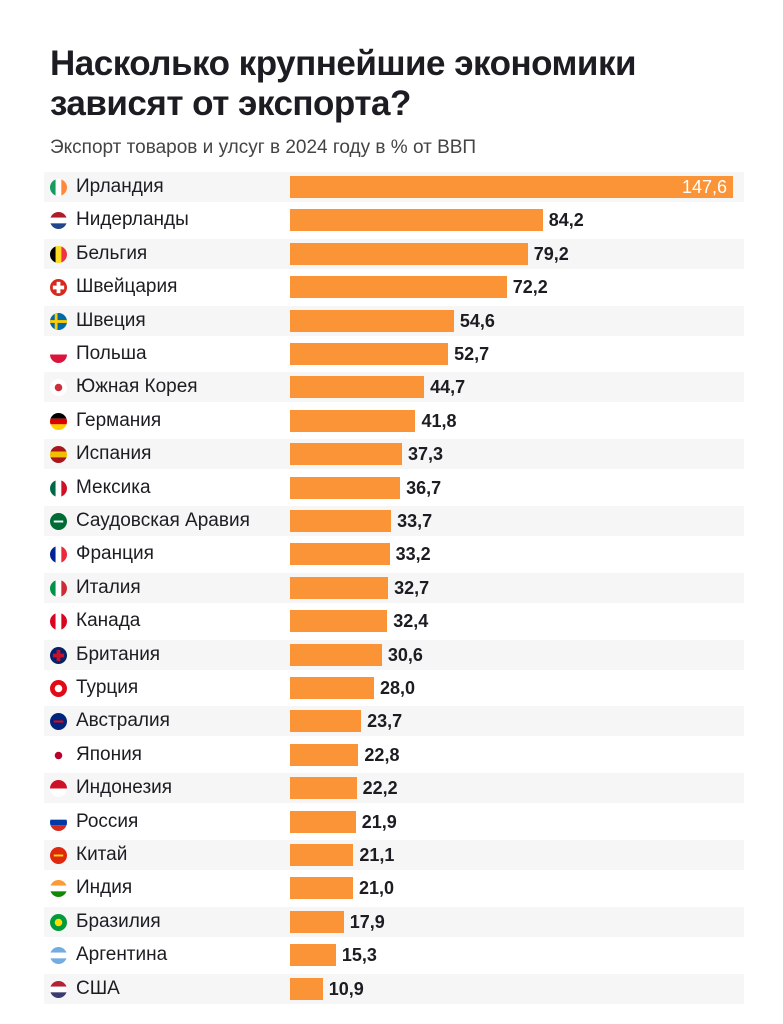 The height and width of the screenshot is (1024, 783). I want to click on value-label: 28,0, so click(398, 688).